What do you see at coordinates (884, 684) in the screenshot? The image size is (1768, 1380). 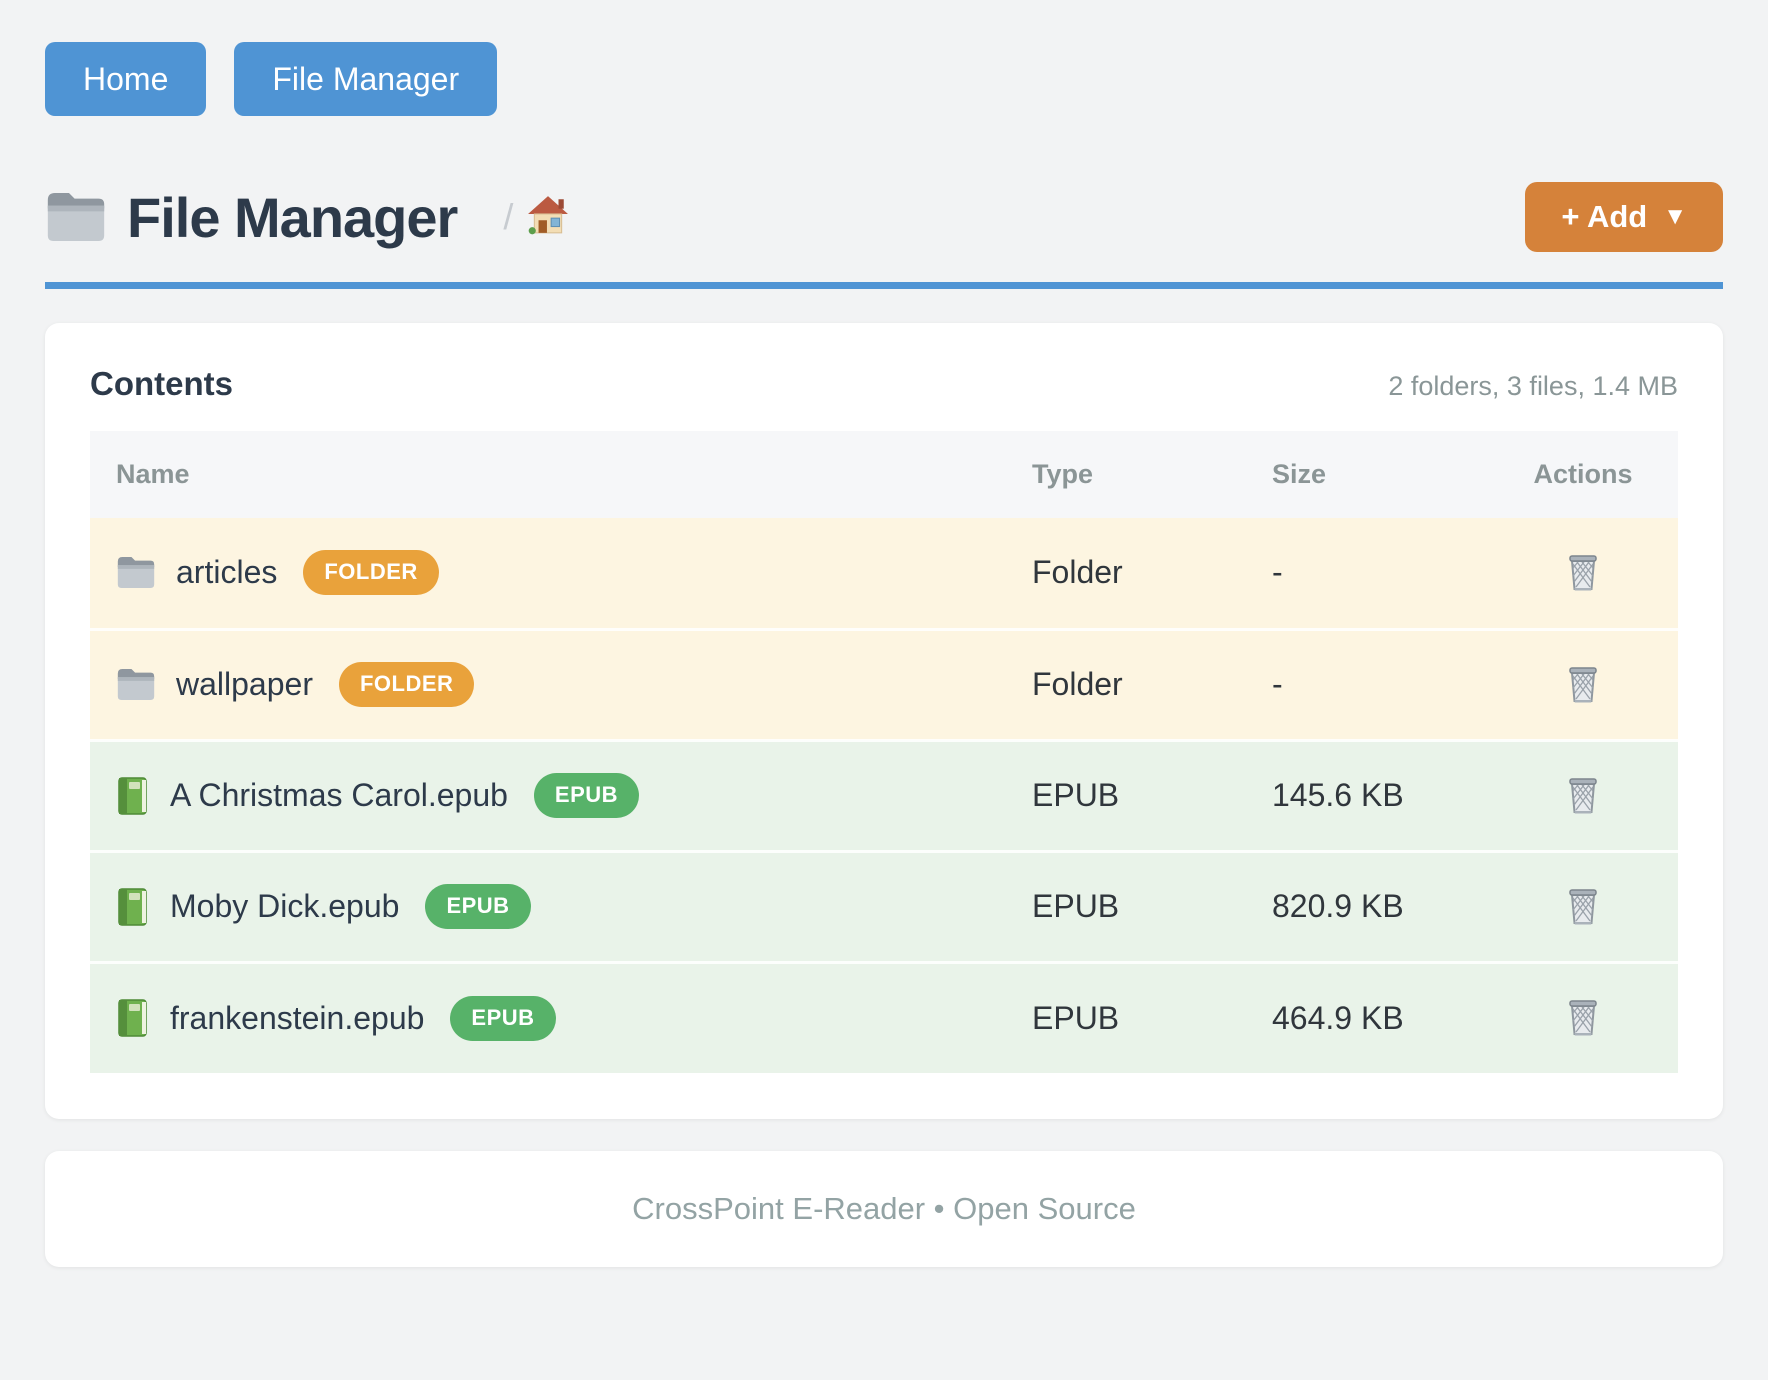 I see `table-row: wallpaper FOLDER Folder -` at bounding box center [884, 684].